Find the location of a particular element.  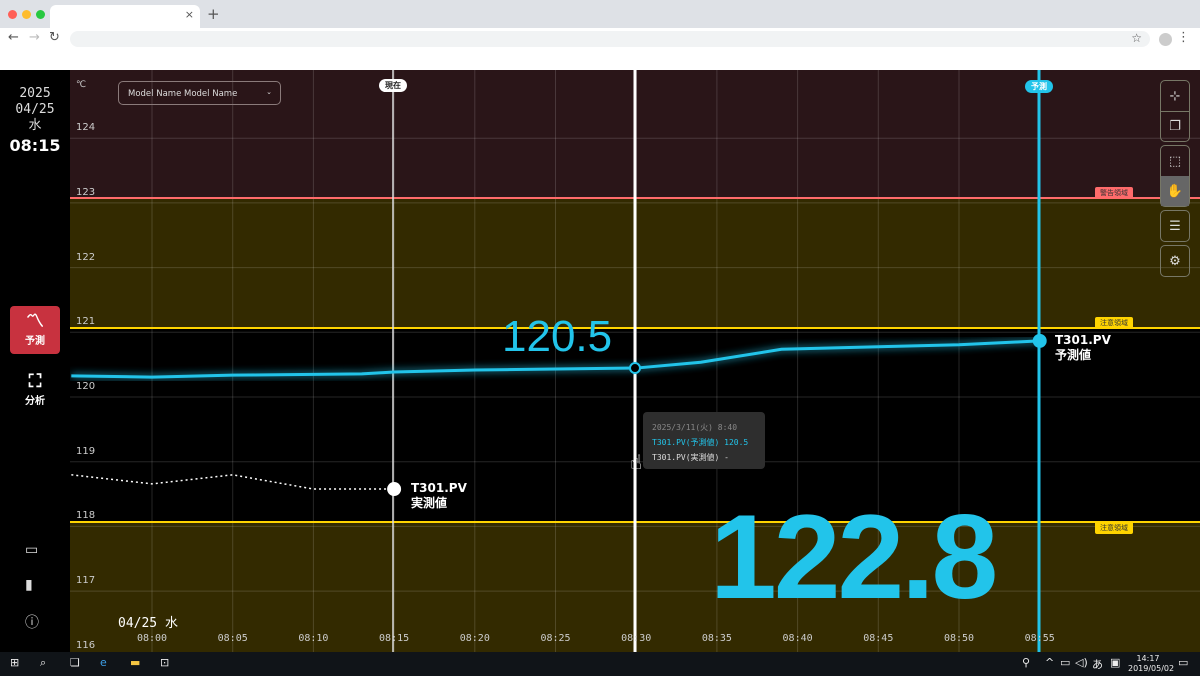

forward-icon: → is located at coordinates (34, 37).